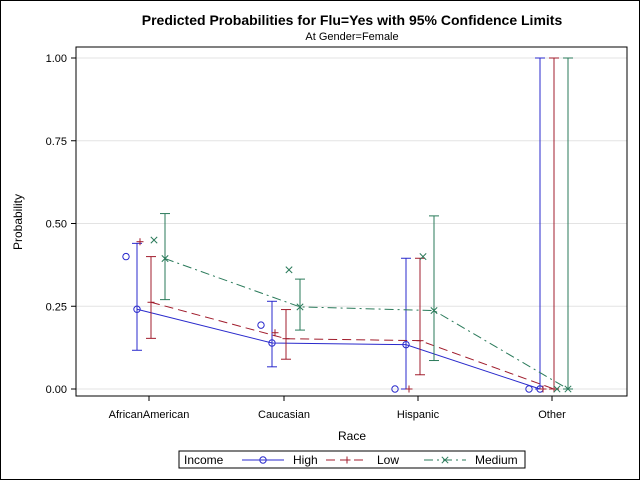 The width and height of the screenshot is (640, 480). Describe the element at coordinates (56, 307) in the screenshot. I see `y-tick-label: 0.25` at that location.